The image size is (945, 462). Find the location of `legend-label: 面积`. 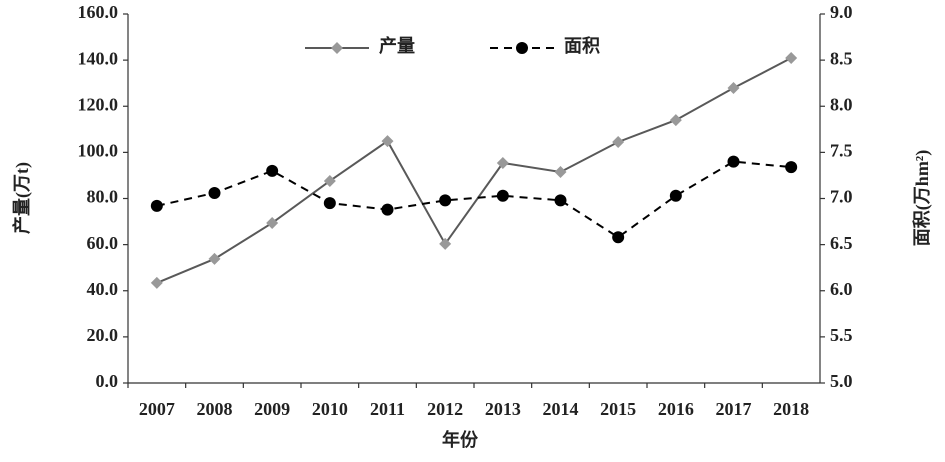

legend-label: 面积 is located at coordinates (582, 46).